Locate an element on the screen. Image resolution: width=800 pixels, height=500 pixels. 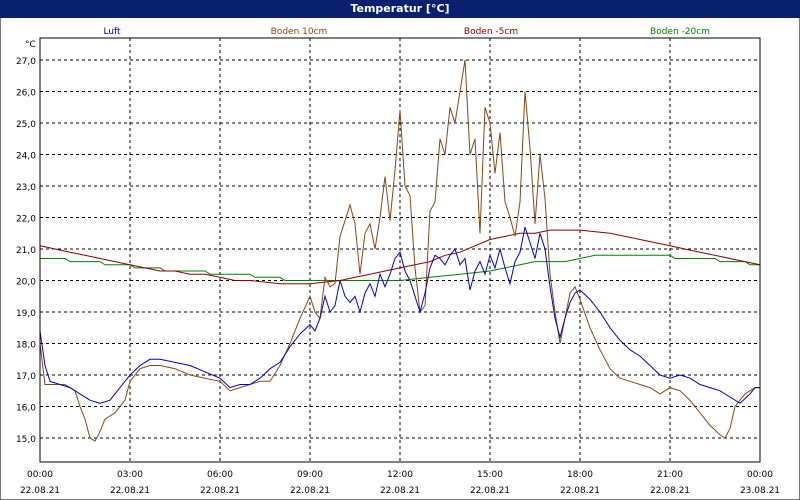
y-tick-label: 25,0 is located at coordinates (26, 125).